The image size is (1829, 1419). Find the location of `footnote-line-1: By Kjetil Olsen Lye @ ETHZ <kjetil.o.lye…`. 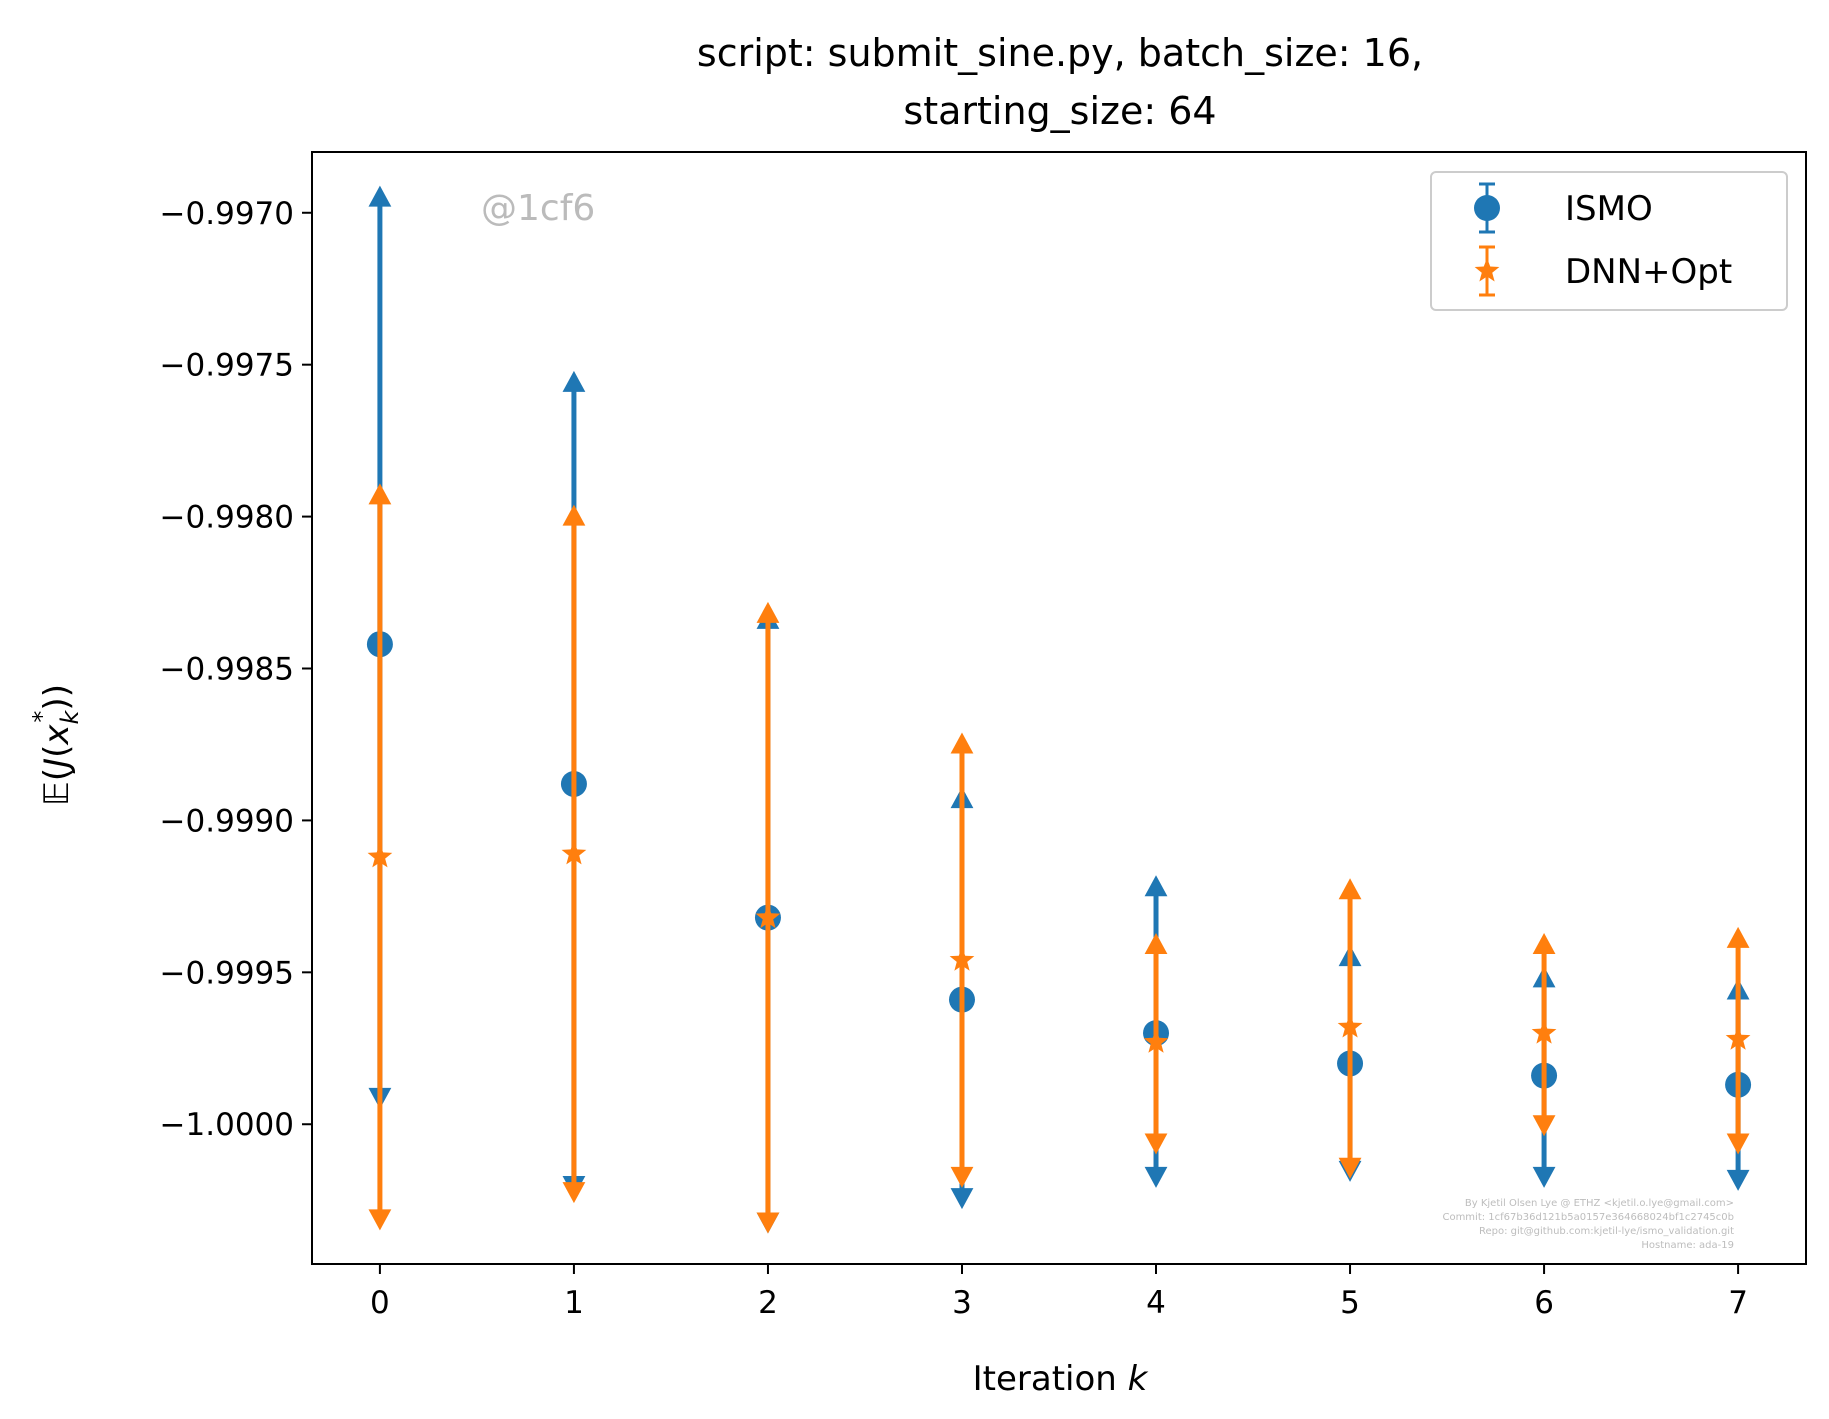

footnote-line-1: By Kjetil Olsen Lye @ ETHZ <kjetil.o.lye… is located at coordinates (1599, 1203).